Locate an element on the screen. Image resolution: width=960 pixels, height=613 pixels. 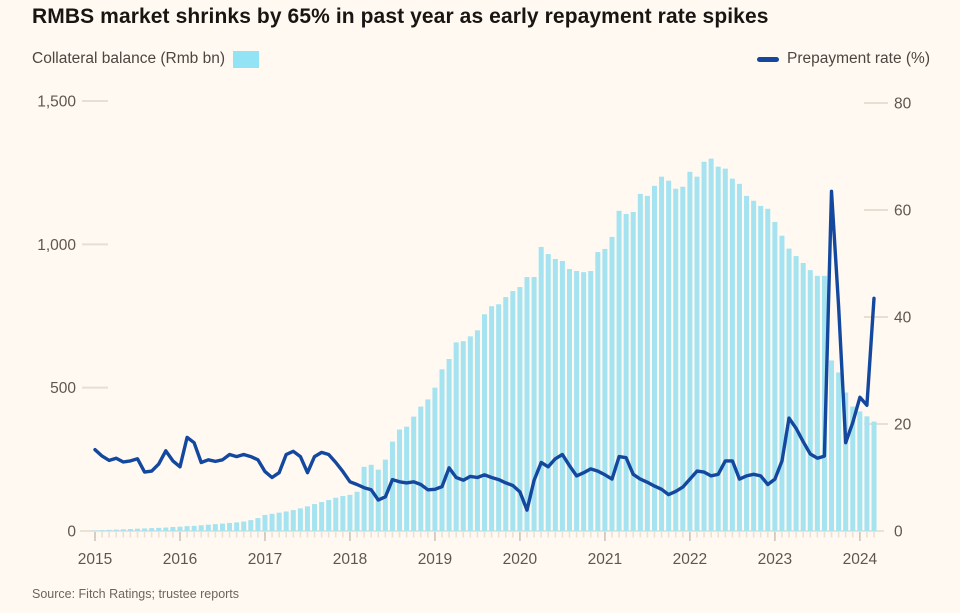
left-axis: 0 500 1,000 1,500 is located at coordinates (72, 317).